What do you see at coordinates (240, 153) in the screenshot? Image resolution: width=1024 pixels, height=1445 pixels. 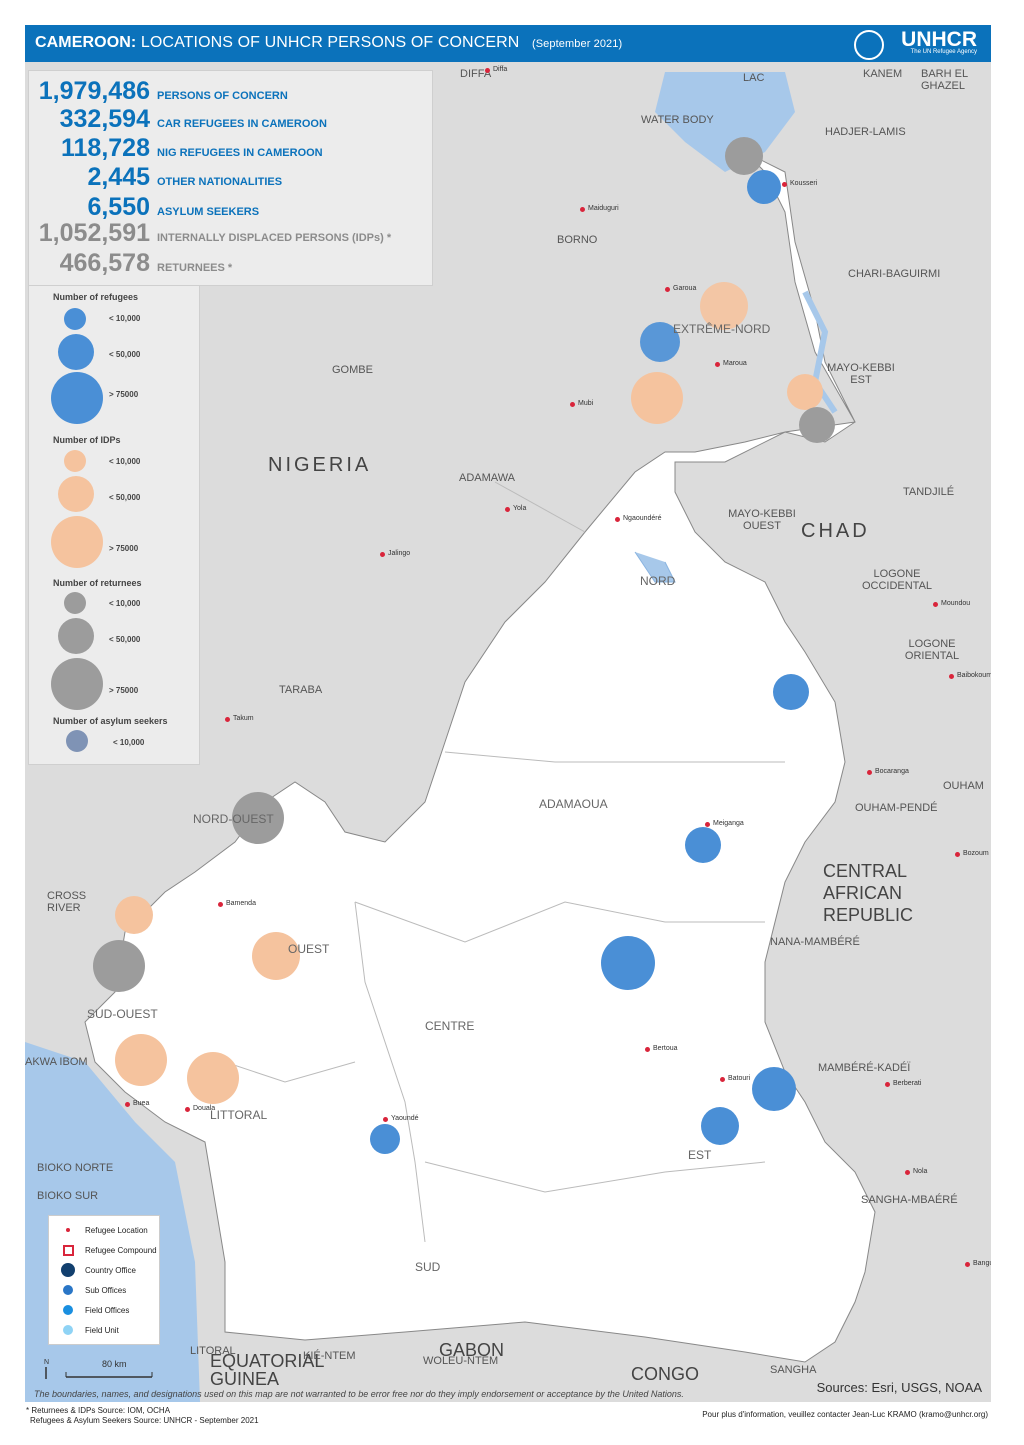 I see `stat-label: NIG REFUGEES IN CAMEROON` at bounding box center [240, 153].